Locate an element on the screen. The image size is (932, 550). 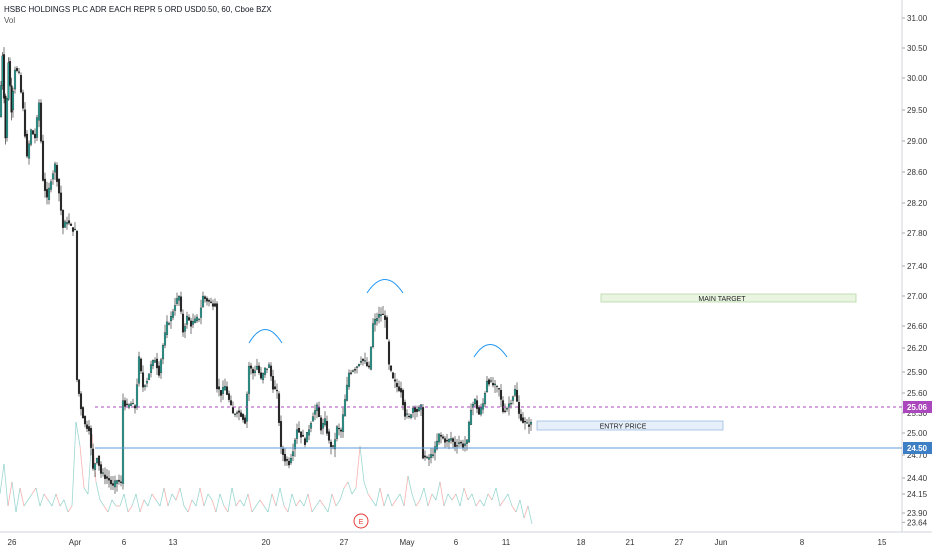
time-tick-label: 11 is located at coordinates (506, 542).